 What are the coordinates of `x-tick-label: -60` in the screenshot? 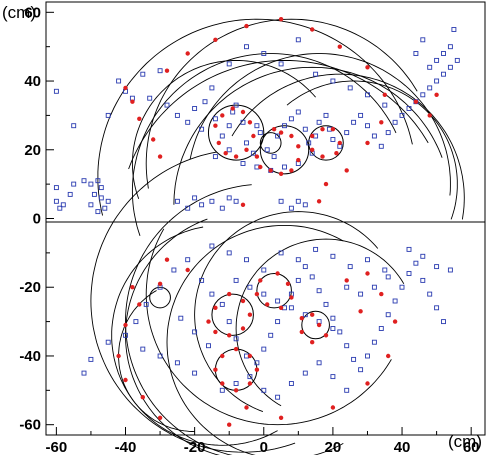 It's located at (57, 447).